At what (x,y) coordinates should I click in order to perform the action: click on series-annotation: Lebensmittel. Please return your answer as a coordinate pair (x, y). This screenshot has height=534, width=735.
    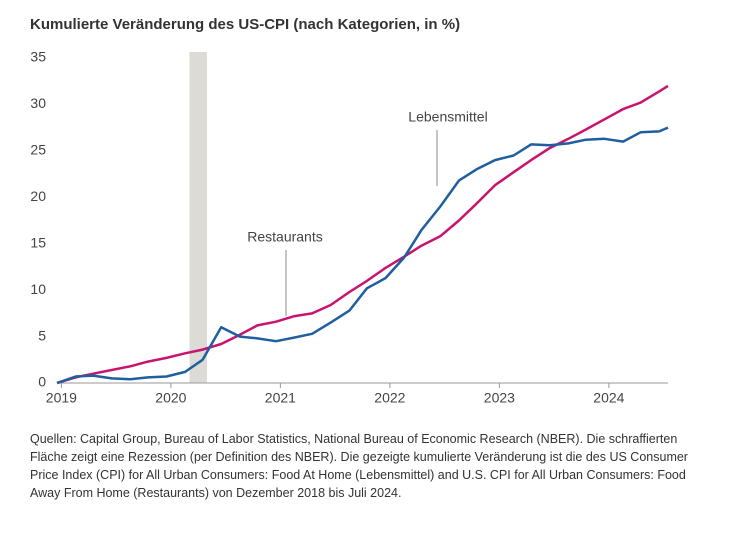
    Looking at the image, I should click on (447, 117).